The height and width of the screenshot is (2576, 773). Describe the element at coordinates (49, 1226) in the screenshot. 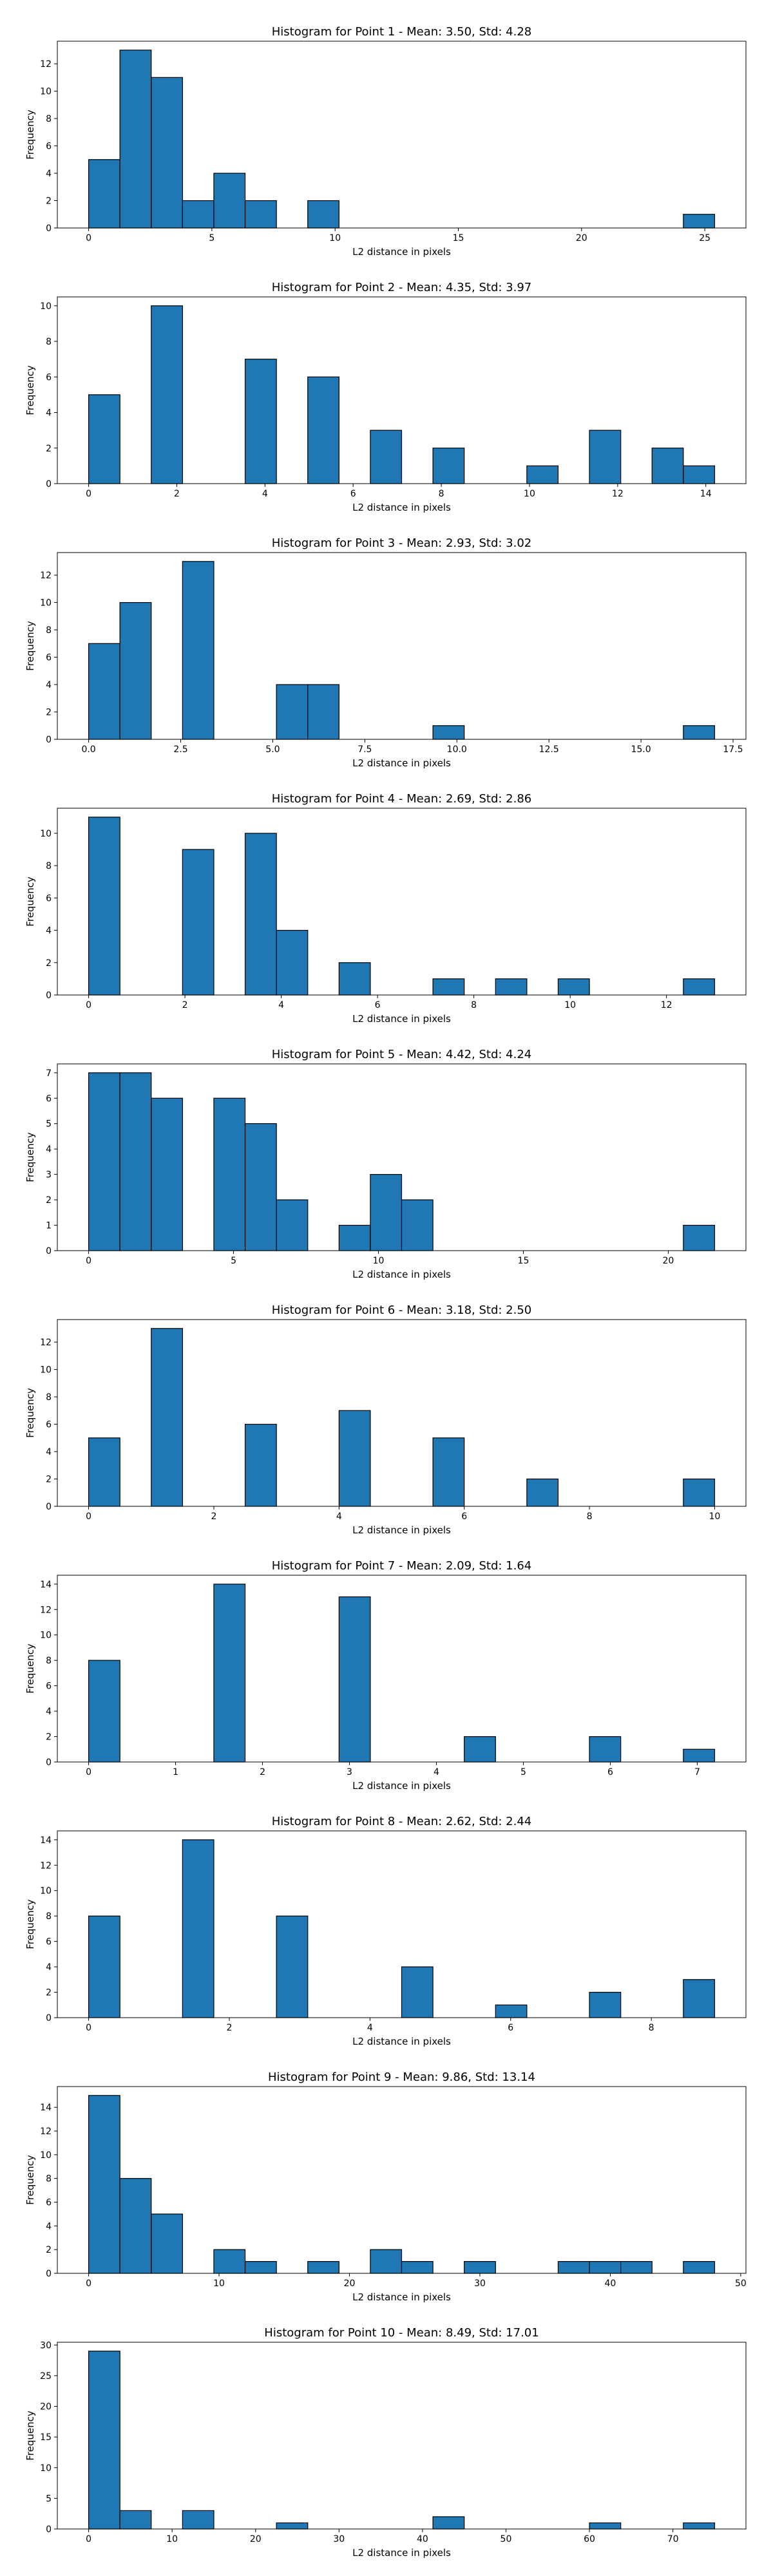

I see `y-tick-label: 1` at that location.